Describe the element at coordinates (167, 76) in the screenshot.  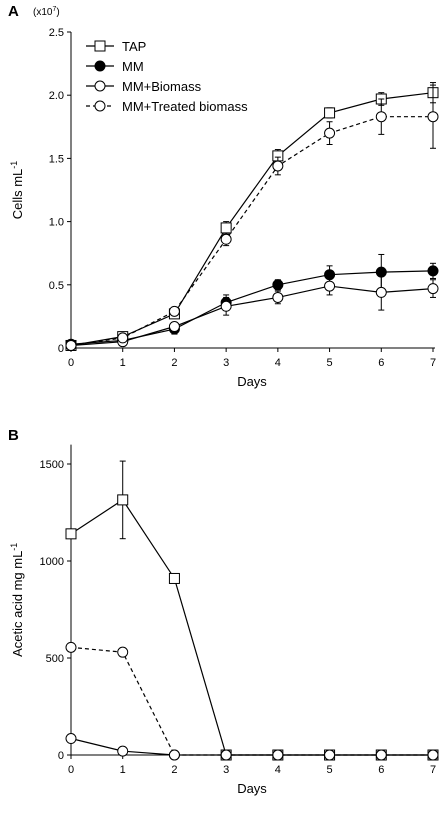
I see `legend: TAP MM MM+Biomass MM+Treated biomass` at that location.